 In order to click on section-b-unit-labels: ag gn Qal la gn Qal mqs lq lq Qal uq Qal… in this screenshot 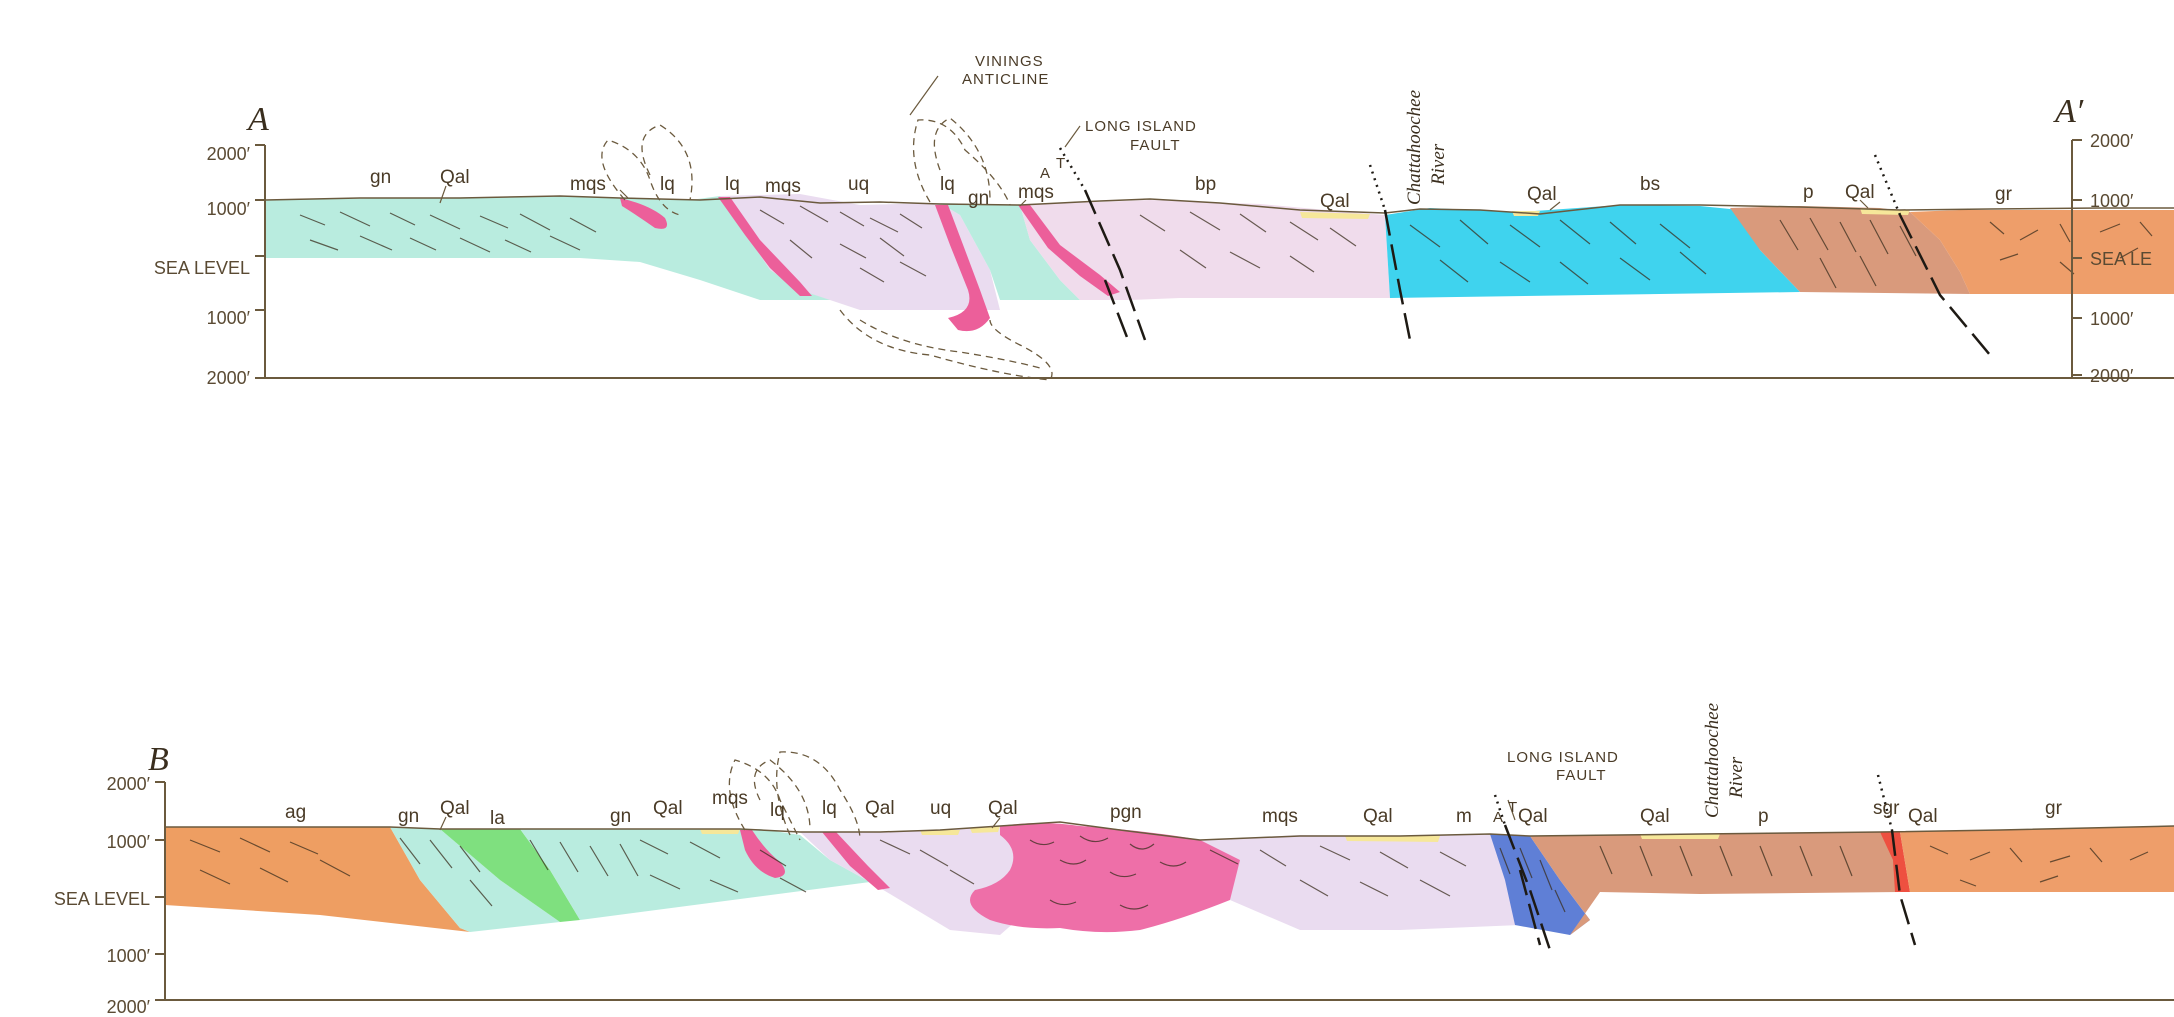, I will do `click(1174, 808)`.